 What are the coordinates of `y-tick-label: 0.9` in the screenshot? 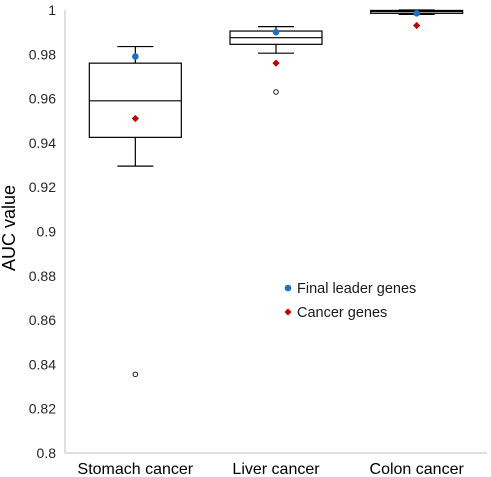 It's located at (47, 232).